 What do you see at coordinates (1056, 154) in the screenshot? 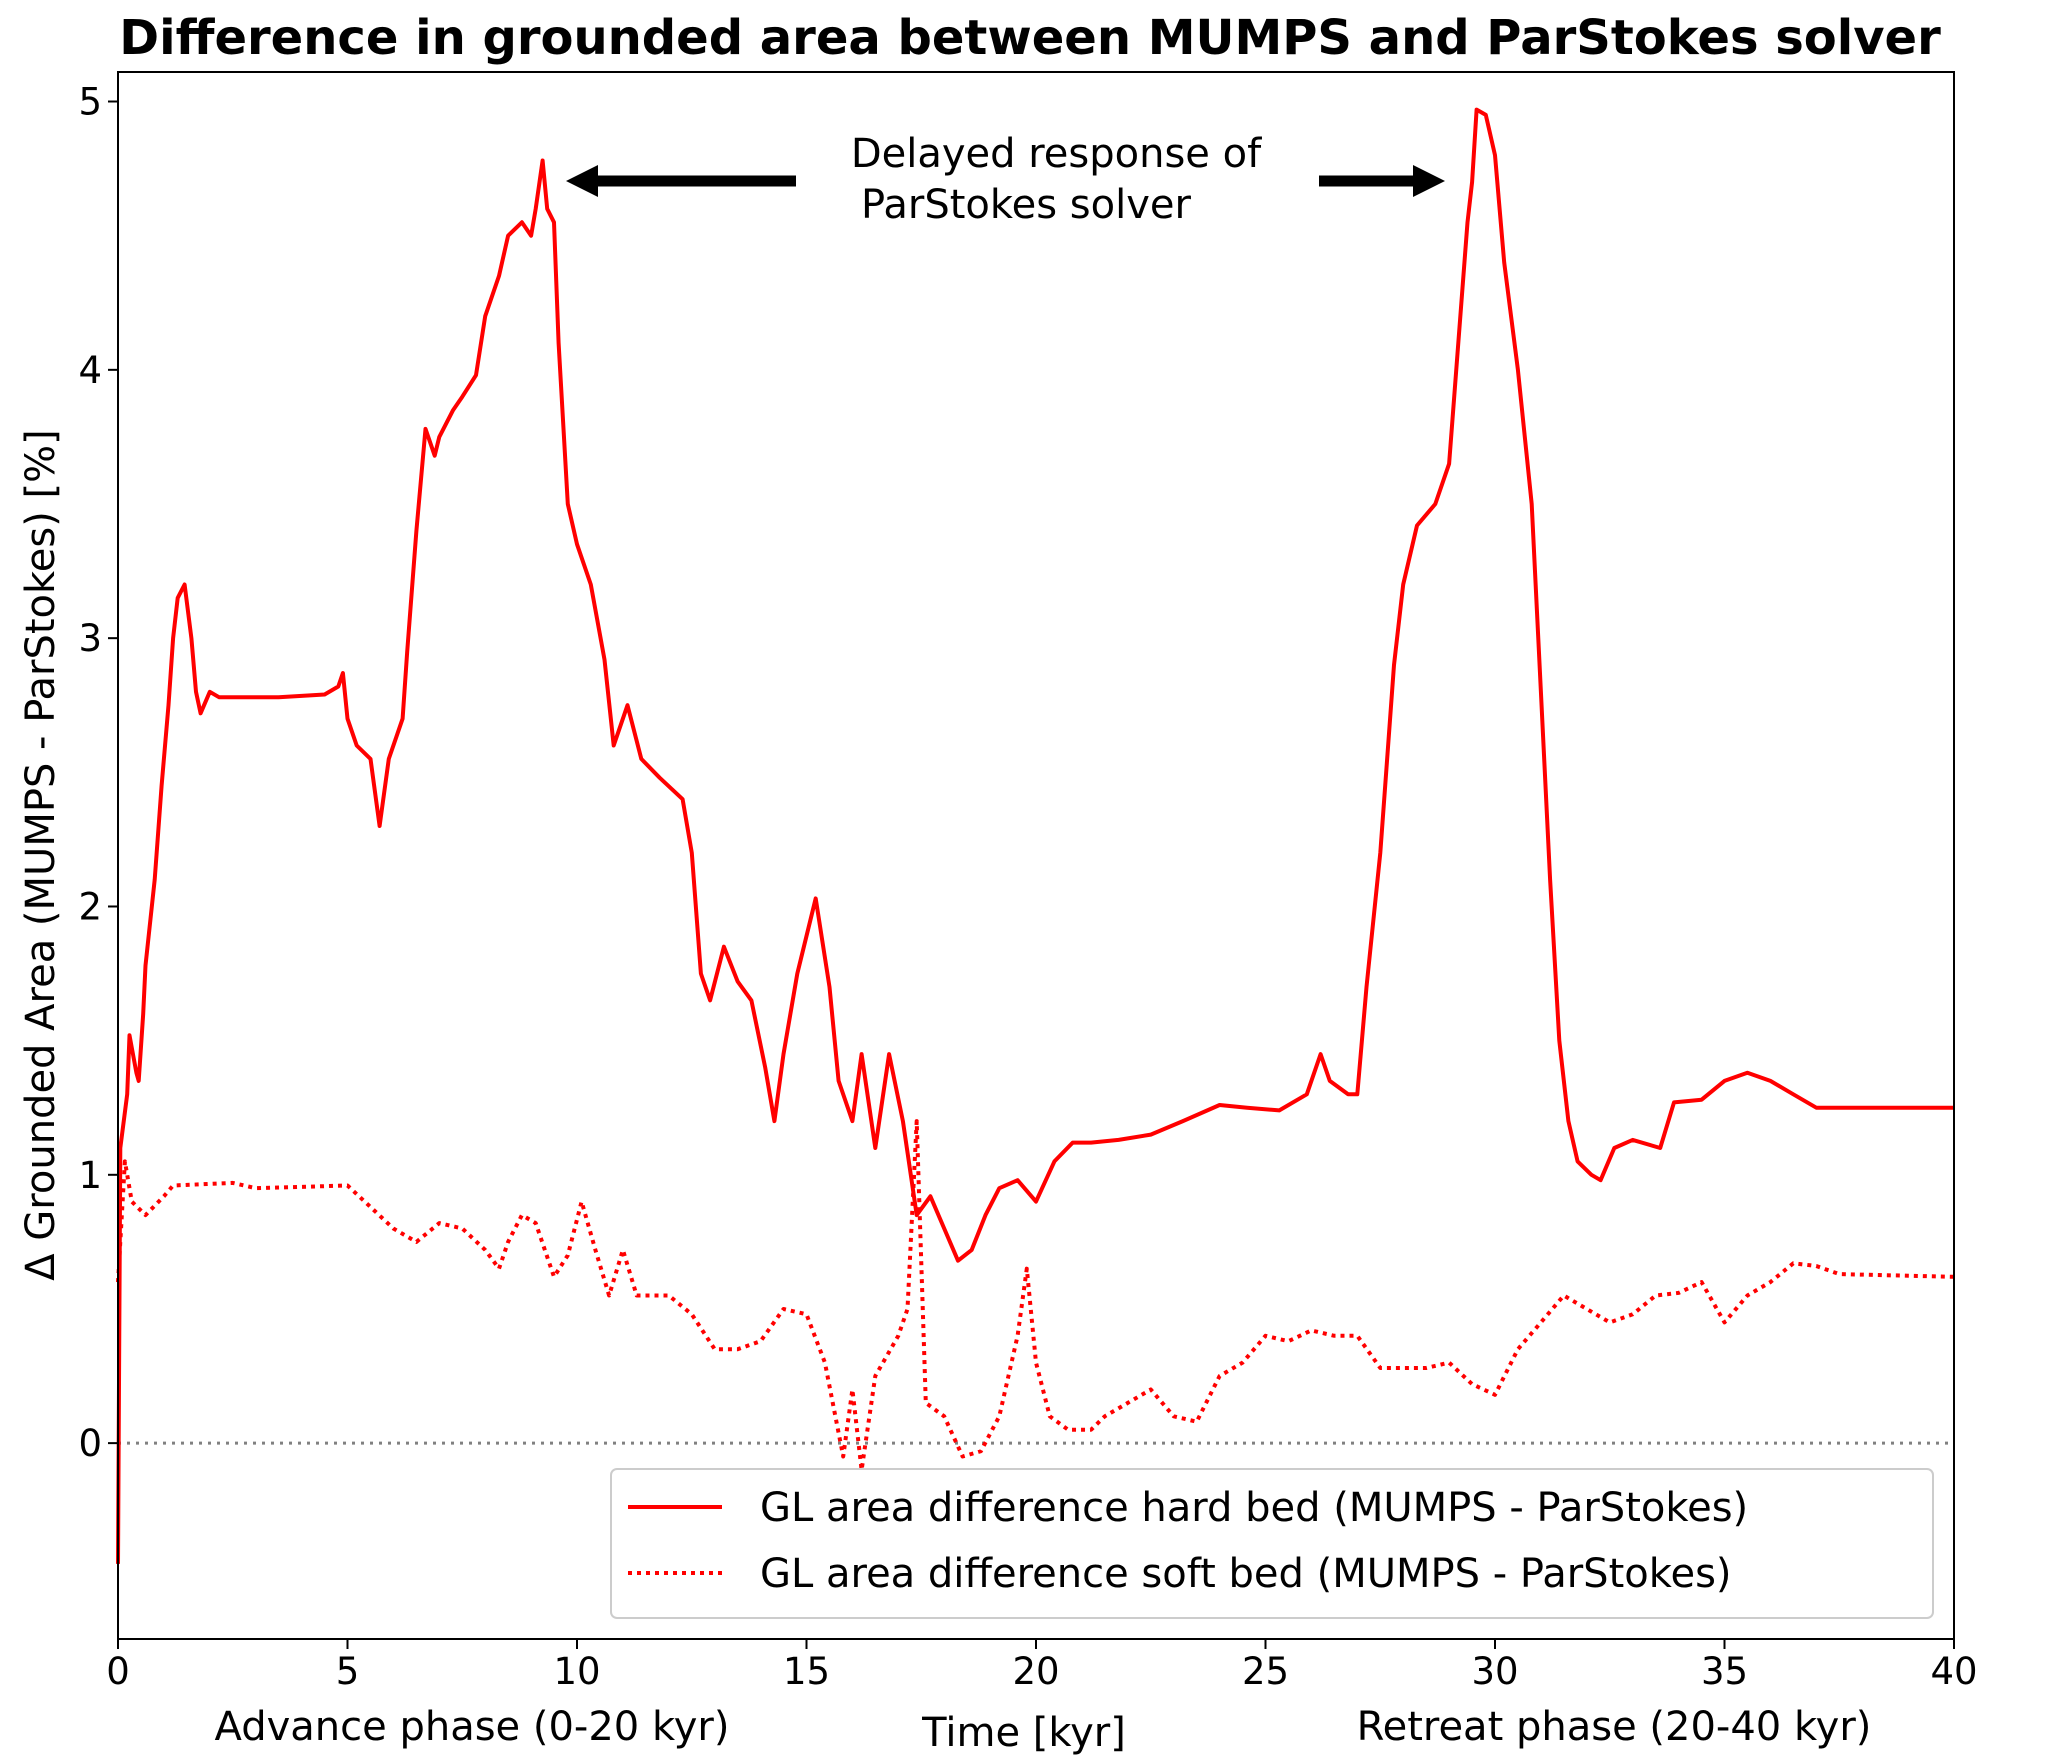
I see `annotation-line1: Delayed response of` at bounding box center [1056, 154].